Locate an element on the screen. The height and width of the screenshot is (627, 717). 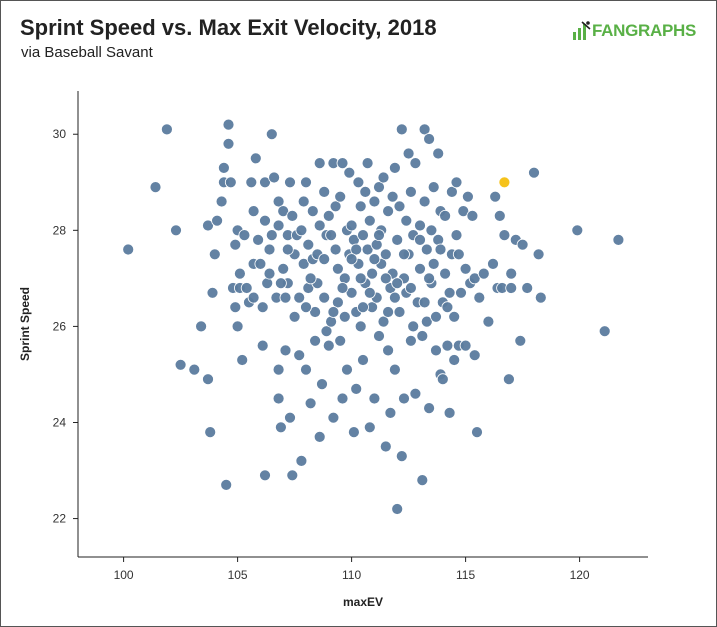
chart-title: Sprint Speed vs. Max Exit Velocity, 2018 is located at coordinates (228, 27).